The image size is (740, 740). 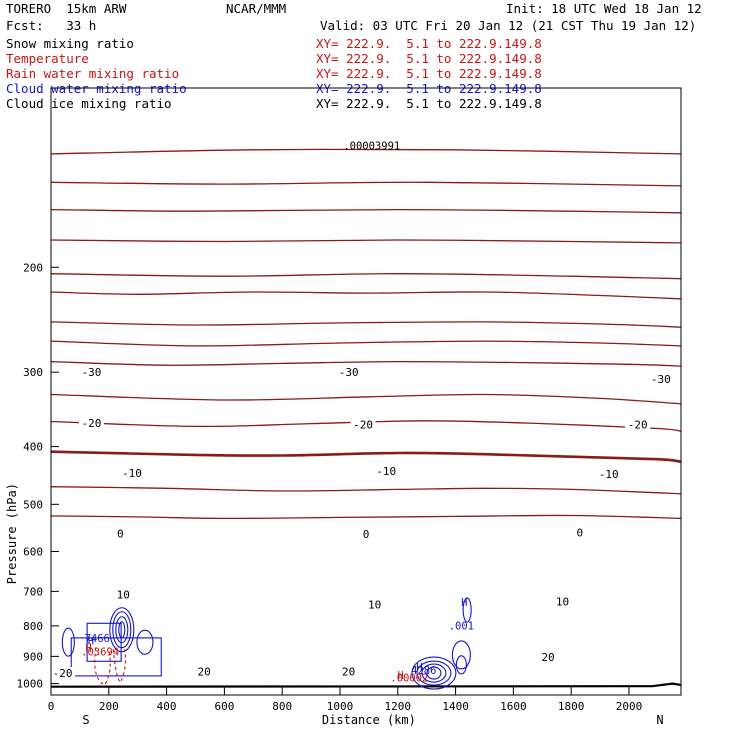 I want to click on y-tick-label-8: 1000, so click(x=30, y=684).